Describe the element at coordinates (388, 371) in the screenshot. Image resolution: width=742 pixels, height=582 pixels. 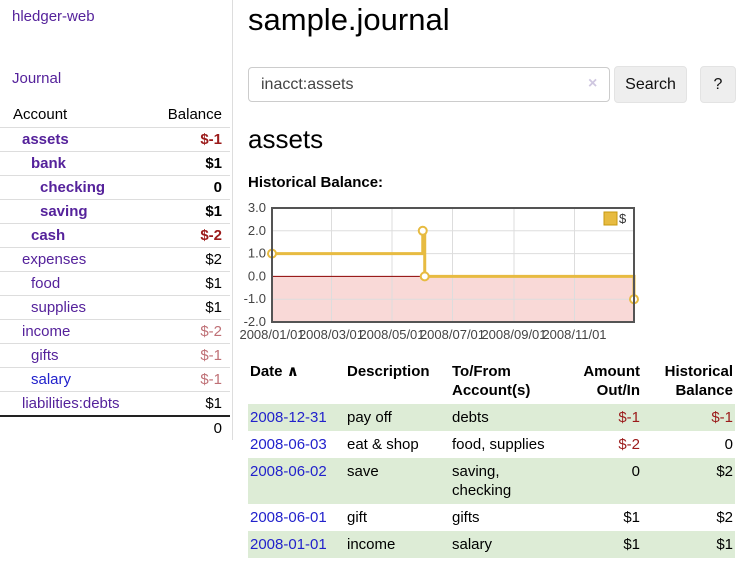
I see `column-header-description: Description` at that location.